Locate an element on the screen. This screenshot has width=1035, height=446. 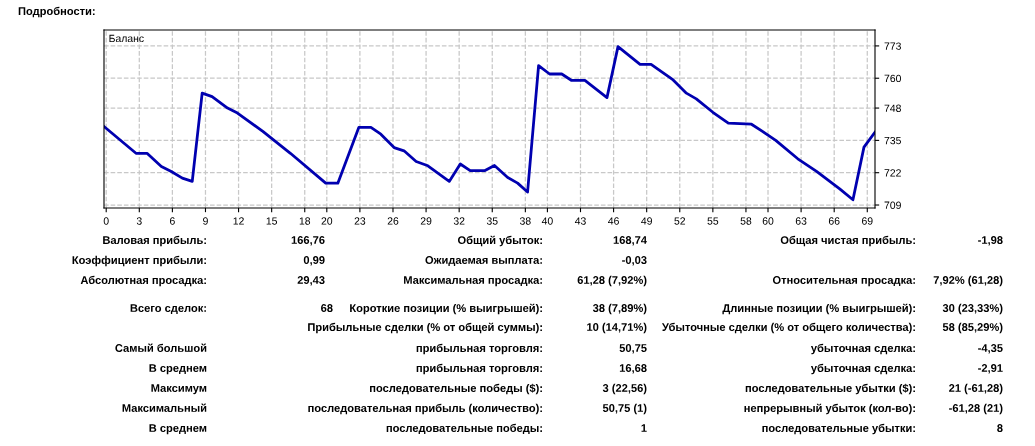
y-tick-label: 722 is located at coordinates (892, 173).